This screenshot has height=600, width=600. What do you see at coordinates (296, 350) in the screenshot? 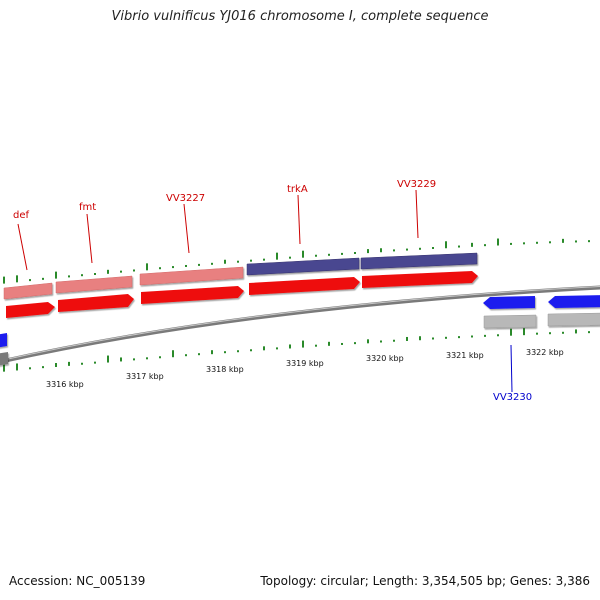
I see `gc-content-ticks-lower` at bounding box center [296, 350].